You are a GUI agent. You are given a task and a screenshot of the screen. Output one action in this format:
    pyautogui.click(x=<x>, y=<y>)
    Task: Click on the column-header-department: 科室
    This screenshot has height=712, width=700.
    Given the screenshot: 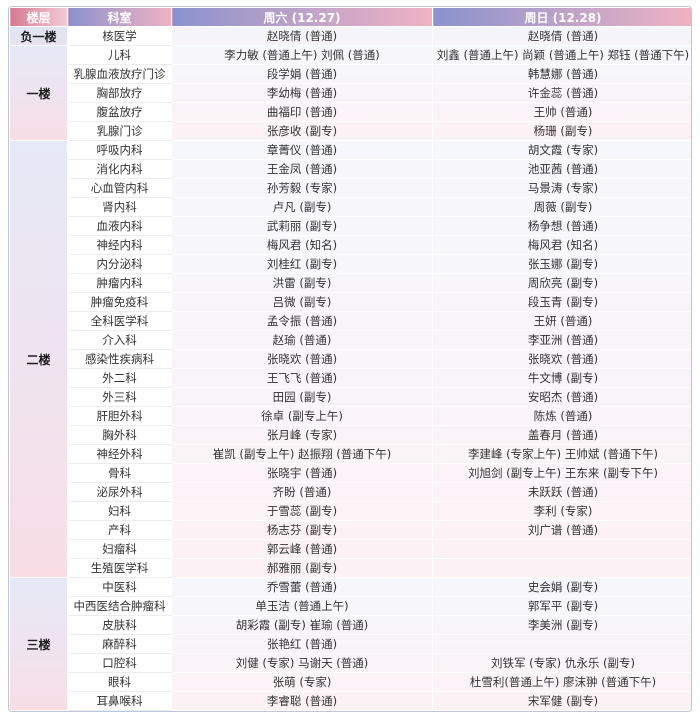 What is the action you would take?
    pyautogui.click(x=119, y=17)
    